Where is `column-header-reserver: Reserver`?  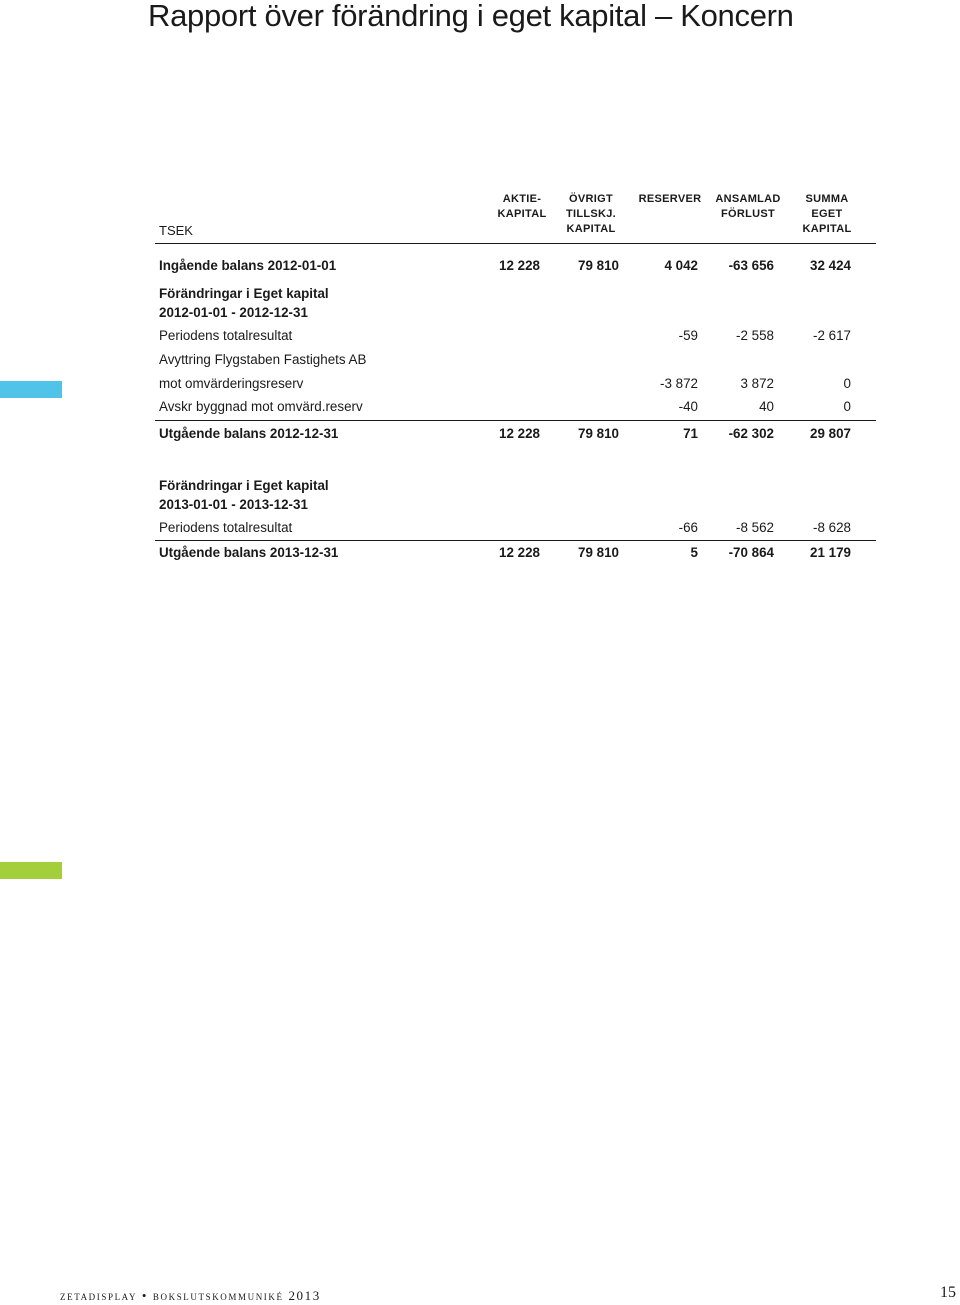
column-header-reserver: Reserver is located at coordinates (670, 199).